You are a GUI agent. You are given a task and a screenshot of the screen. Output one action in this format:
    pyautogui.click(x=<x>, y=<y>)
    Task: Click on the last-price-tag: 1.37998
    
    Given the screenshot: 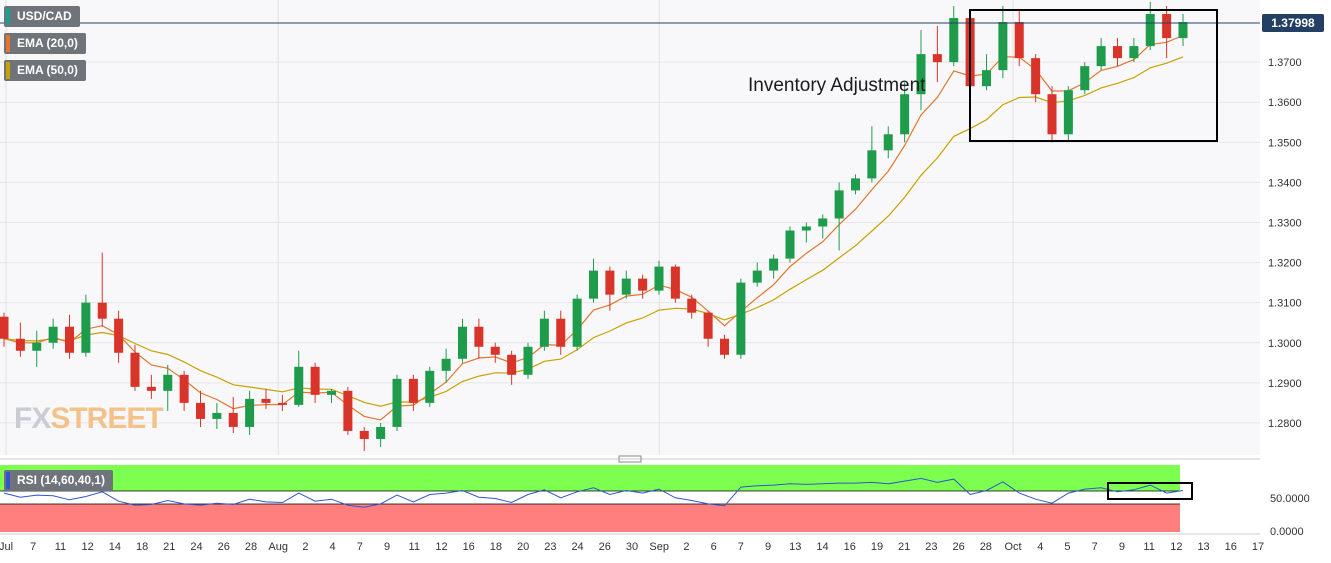 What is the action you would take?
    pyautogui.click(x=1293, y=23)
    